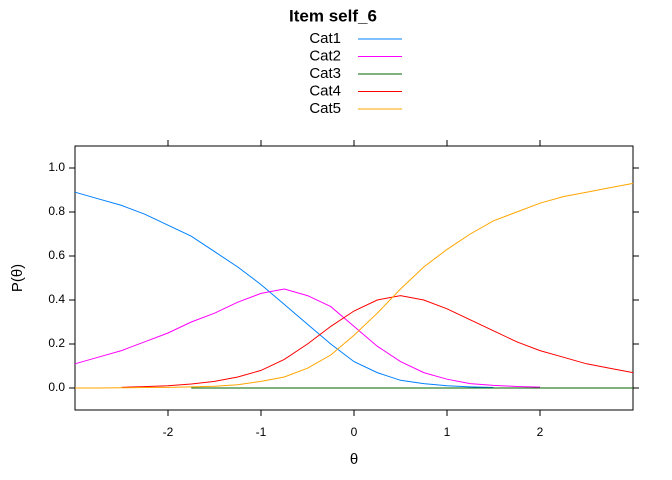 This screenshot has height=480, width=672. I want to click on y-tick-label: 0.4, so click(56, 299).